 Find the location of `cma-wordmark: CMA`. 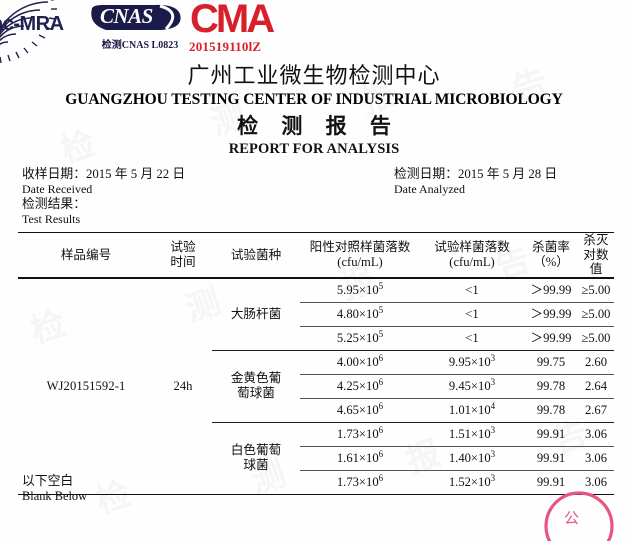

cma-wordmark: CMA is located at coordinates (232, 20).